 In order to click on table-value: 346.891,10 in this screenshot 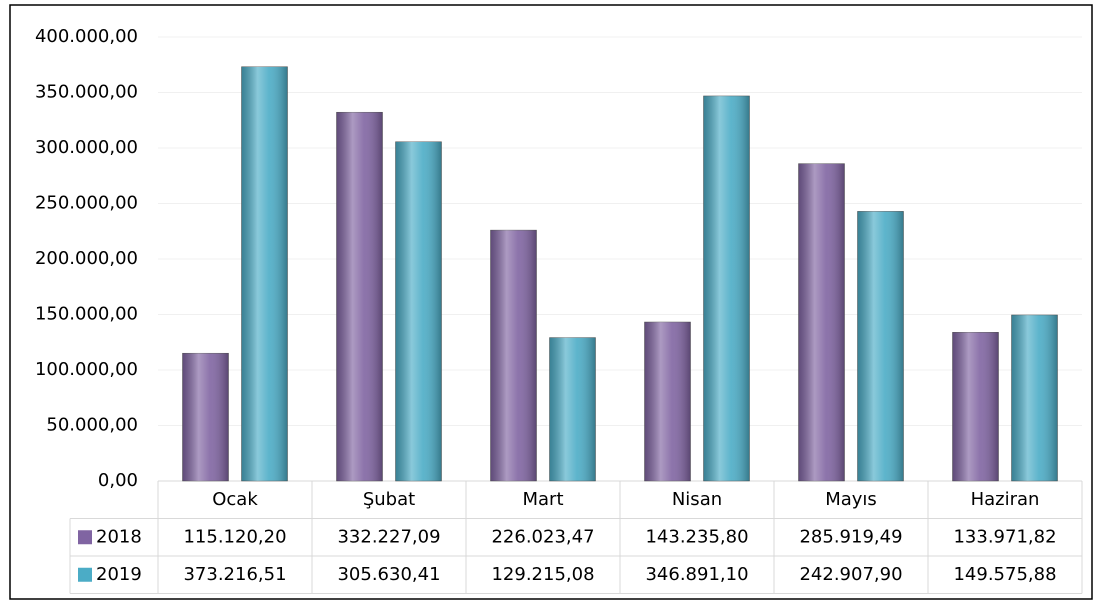, I will do `click(696, 574)`.